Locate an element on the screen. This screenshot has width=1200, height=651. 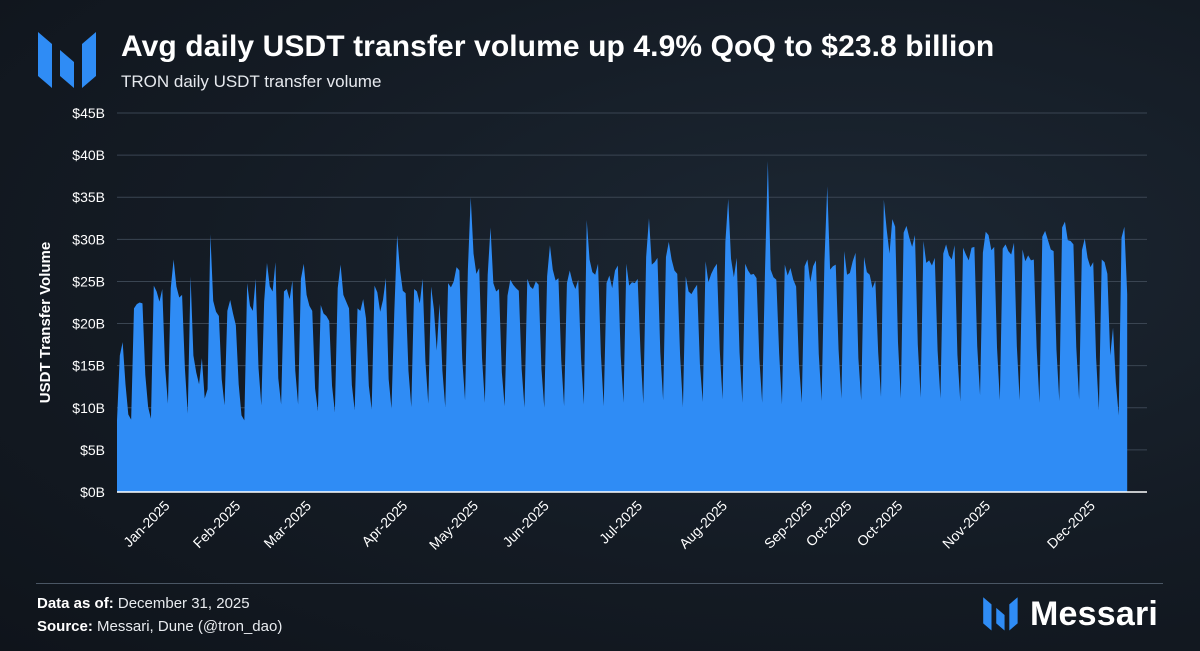
x-tick-label: Jul-2025 is located at coordinates (620, 521).